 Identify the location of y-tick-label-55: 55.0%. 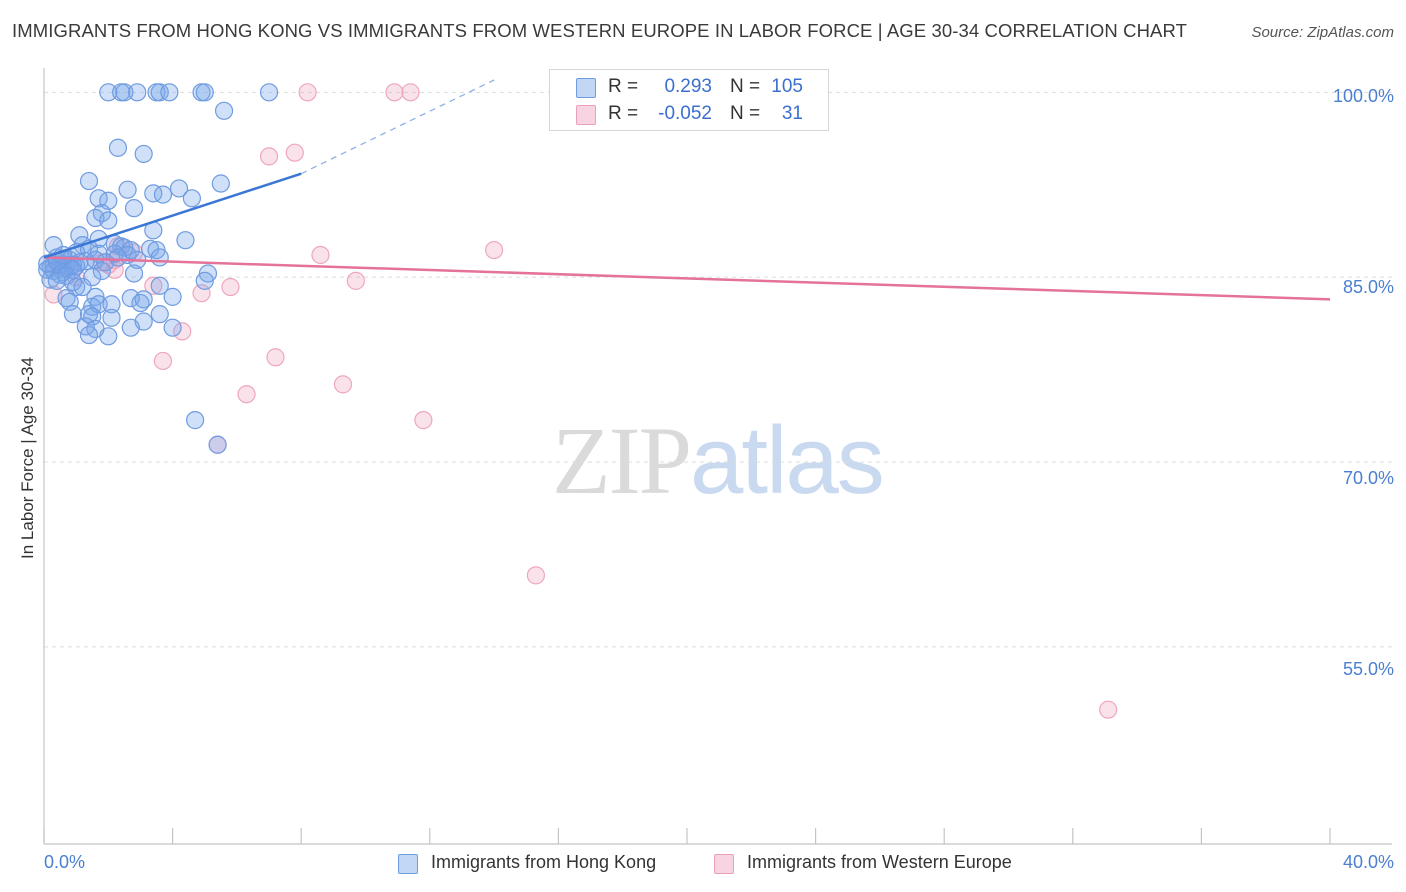
(1368, 669).